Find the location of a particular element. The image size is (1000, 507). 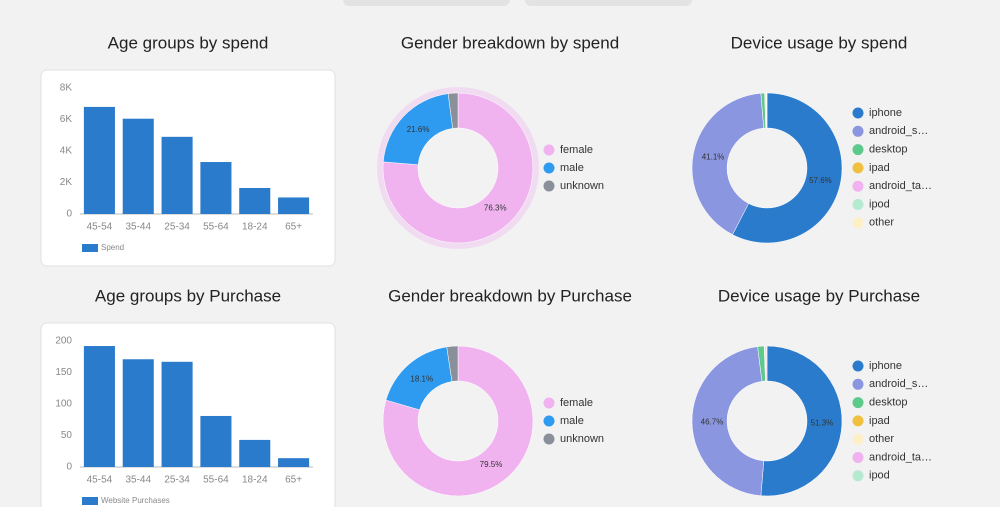

legend-label: Spend is located at coordinates (112, 247).